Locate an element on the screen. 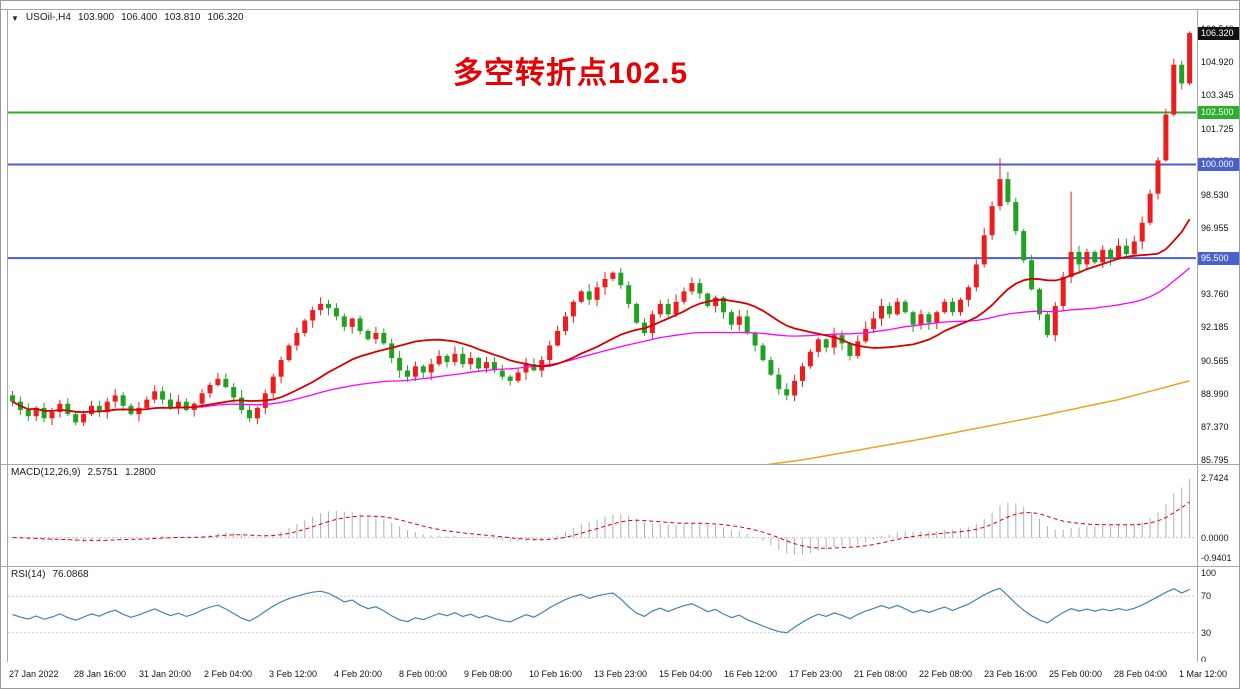 The width and height of the screenshot is (1240, 689). time-axis-label: 28 Feb 04:00 is located at coordinates (1141, 674).